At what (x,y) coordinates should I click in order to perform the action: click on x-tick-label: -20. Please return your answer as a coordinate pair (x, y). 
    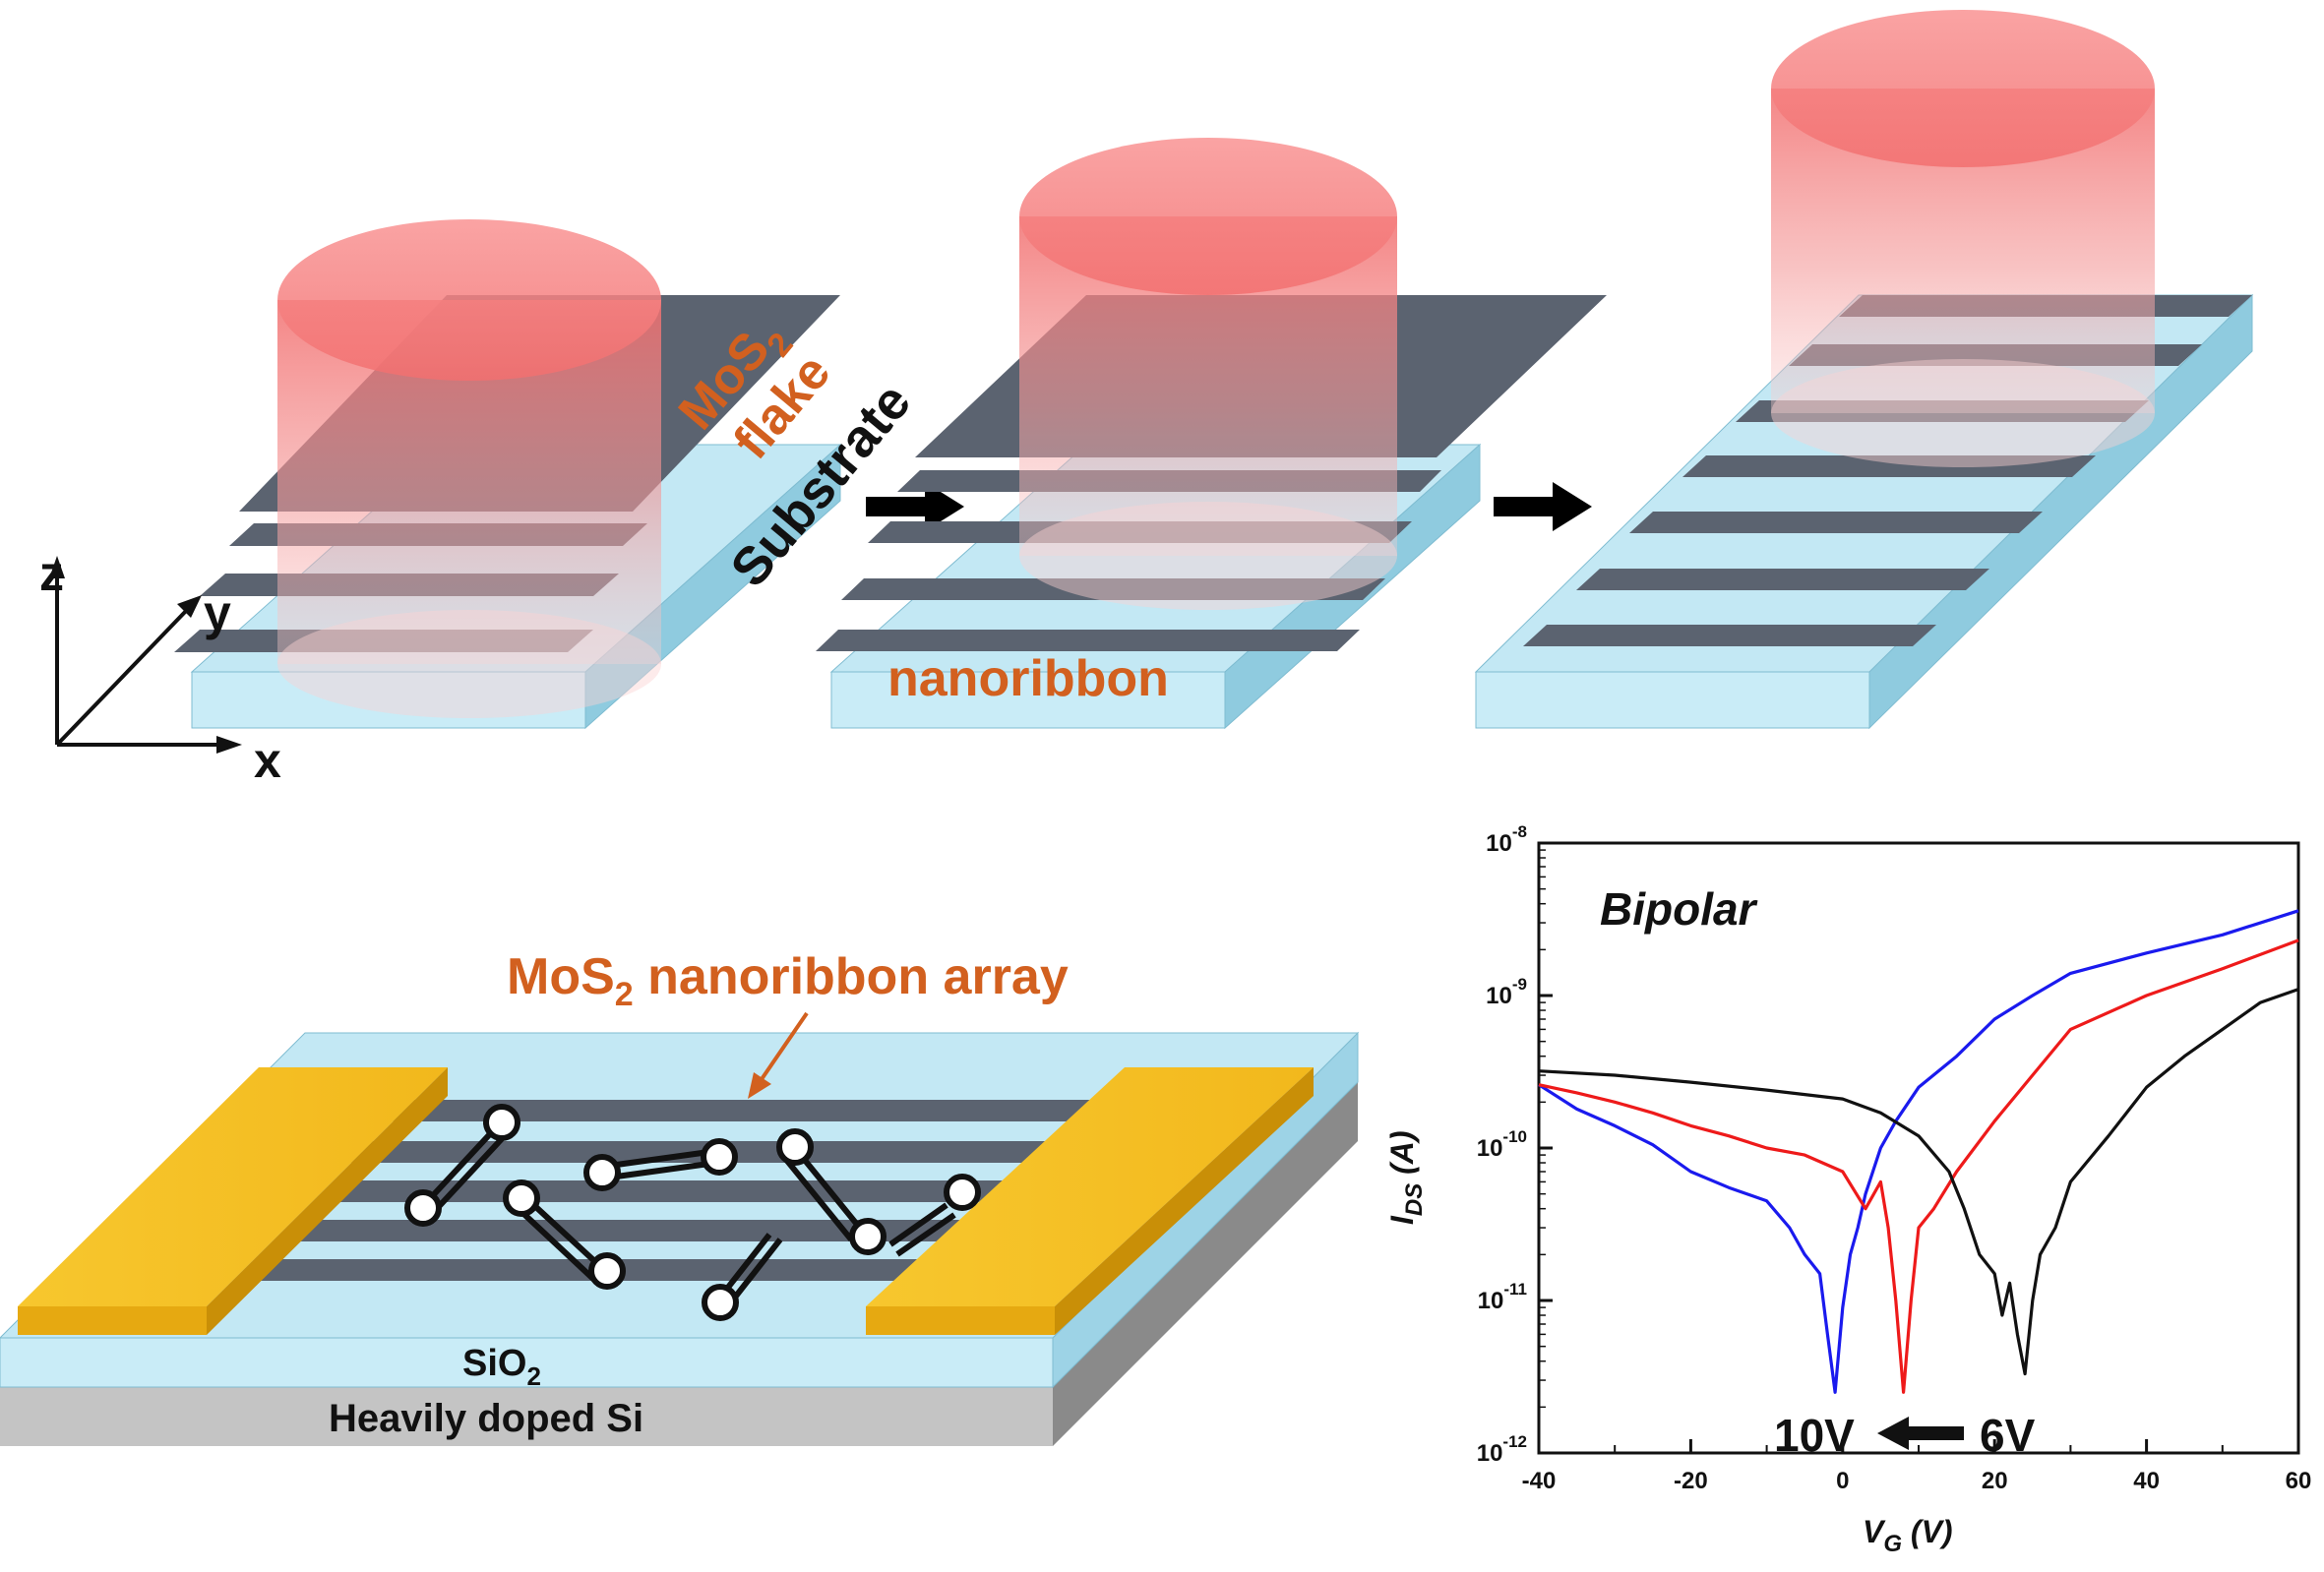
    Looking at the image, I should click on (1691, 1481).